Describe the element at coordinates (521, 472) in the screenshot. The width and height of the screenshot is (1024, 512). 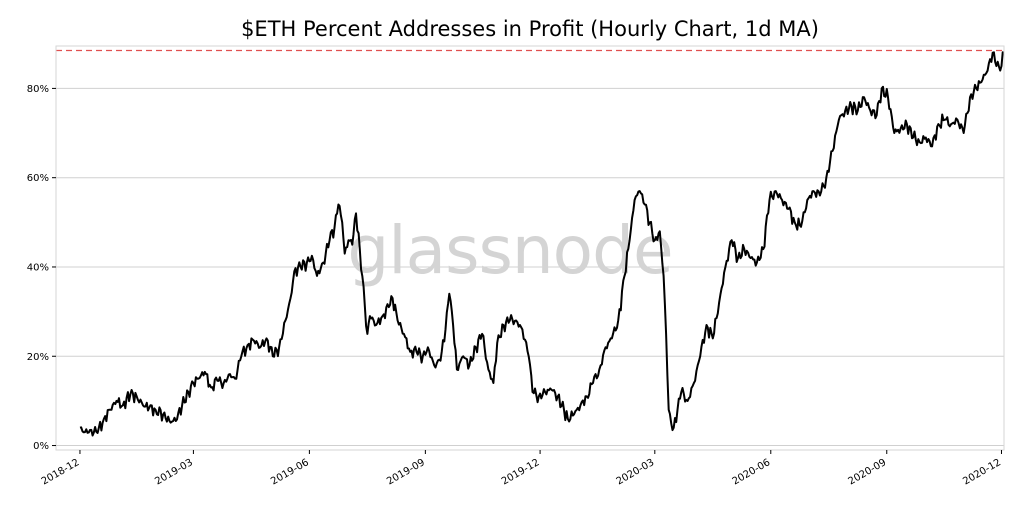
I see `x-tick-label: 2019-12` at that location.